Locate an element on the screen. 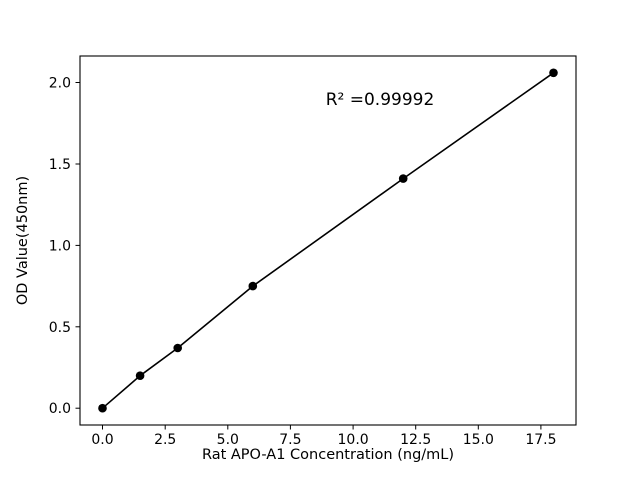 The width and height of the screenshot is (640, 484). x-tick-label: 17.5 is located at coordinates (540, 440).